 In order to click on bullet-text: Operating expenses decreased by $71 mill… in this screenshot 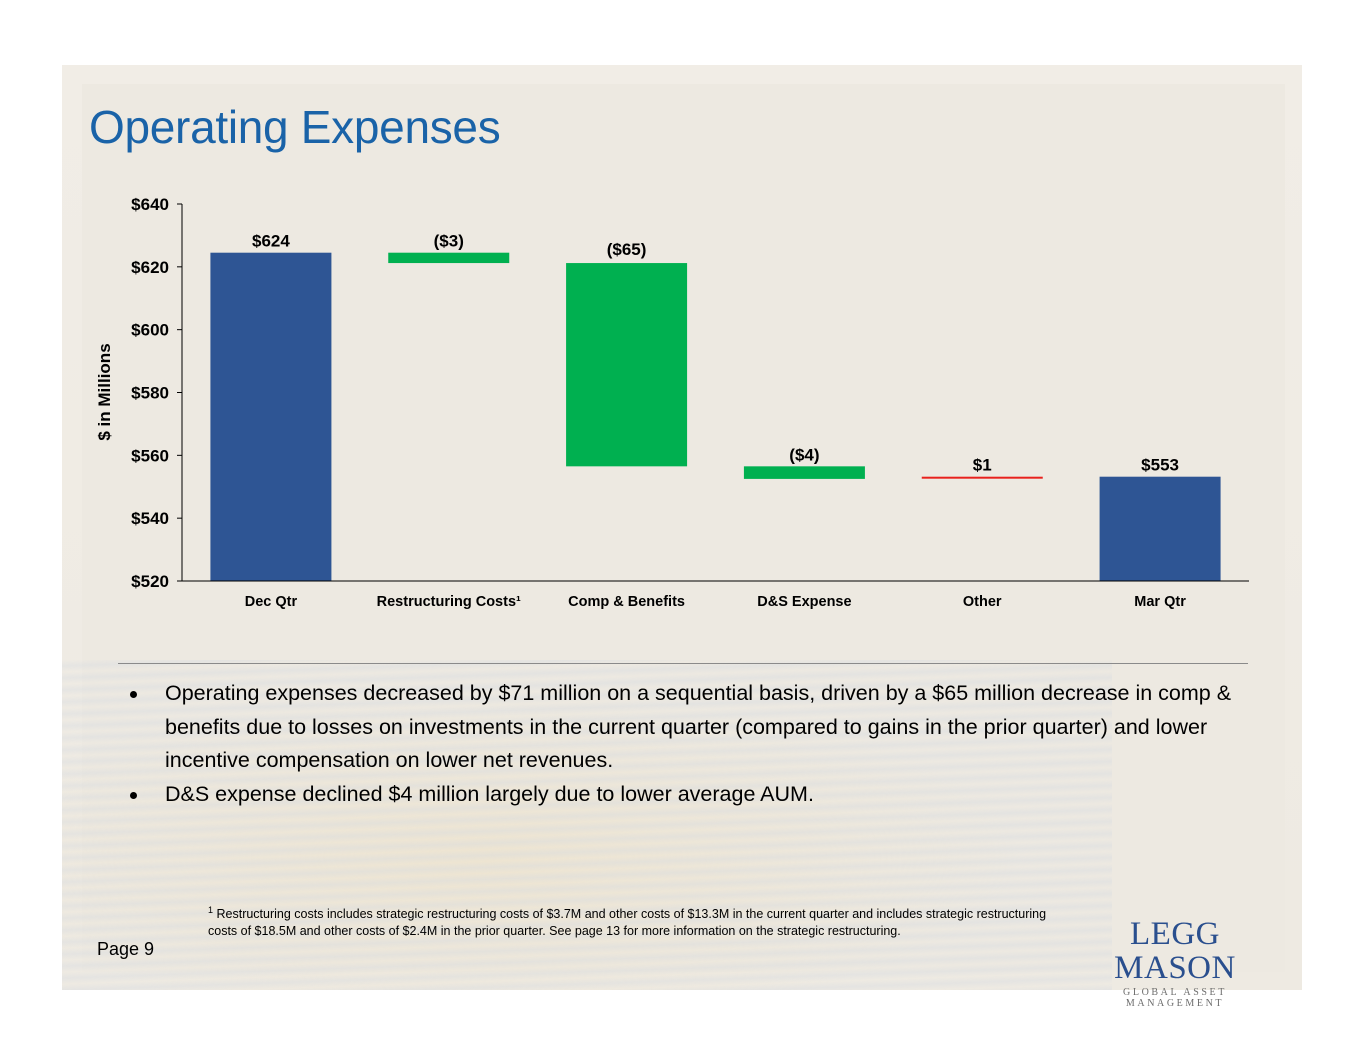, I will do `click(698, 726)`.